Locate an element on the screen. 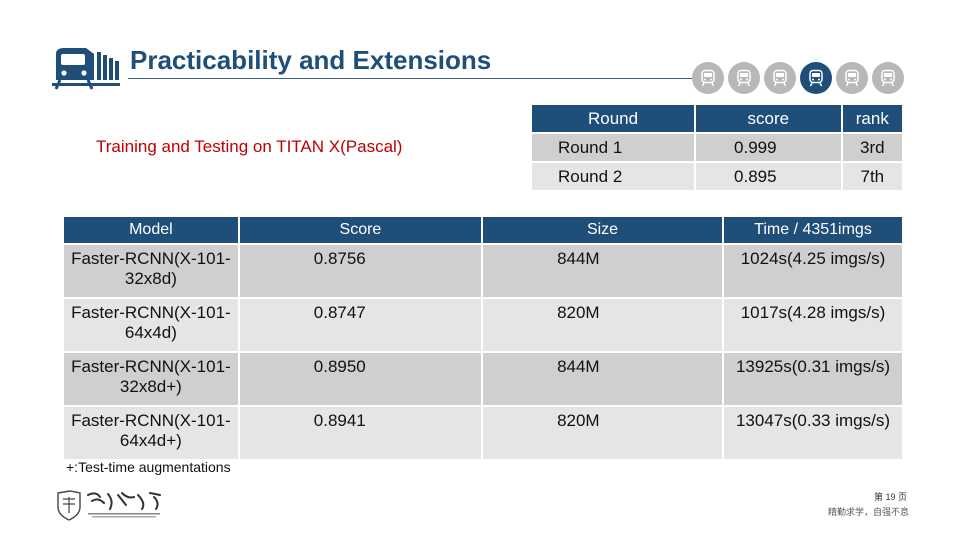  table-header-row: Model Score Size Time / 4351imgs is located at coordinates (483, 230).